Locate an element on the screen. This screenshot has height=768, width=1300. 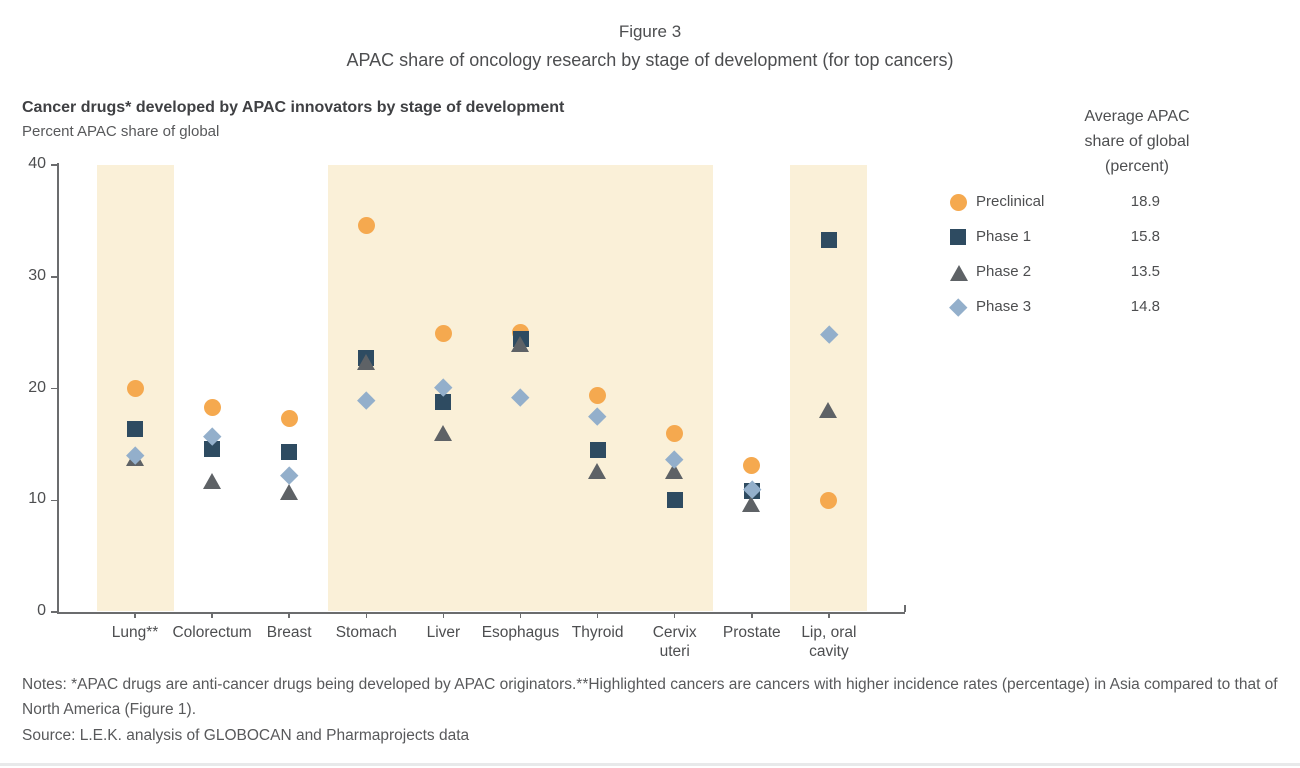
legend-label: Phase 1 is located at coordinates (1004, 236).